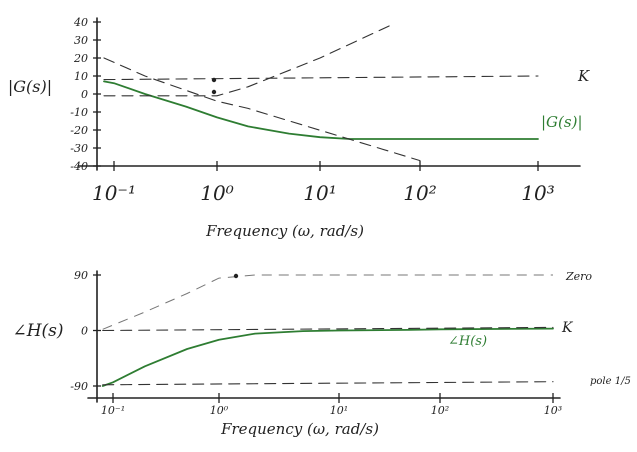 Image resolution: width=637 pixels, height=452 pixels. What do you see at coordinates (79, 148) in the screenshot?
I see `y-tick-label: -30` at bounding box center [79, 148].